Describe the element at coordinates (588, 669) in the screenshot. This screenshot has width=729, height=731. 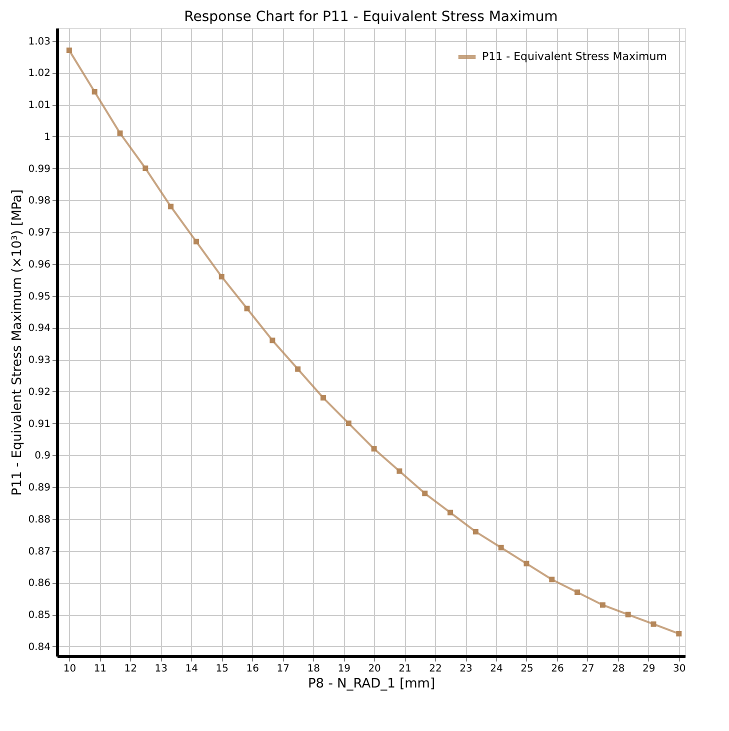
I see `x-tick-label: 27` at that location.